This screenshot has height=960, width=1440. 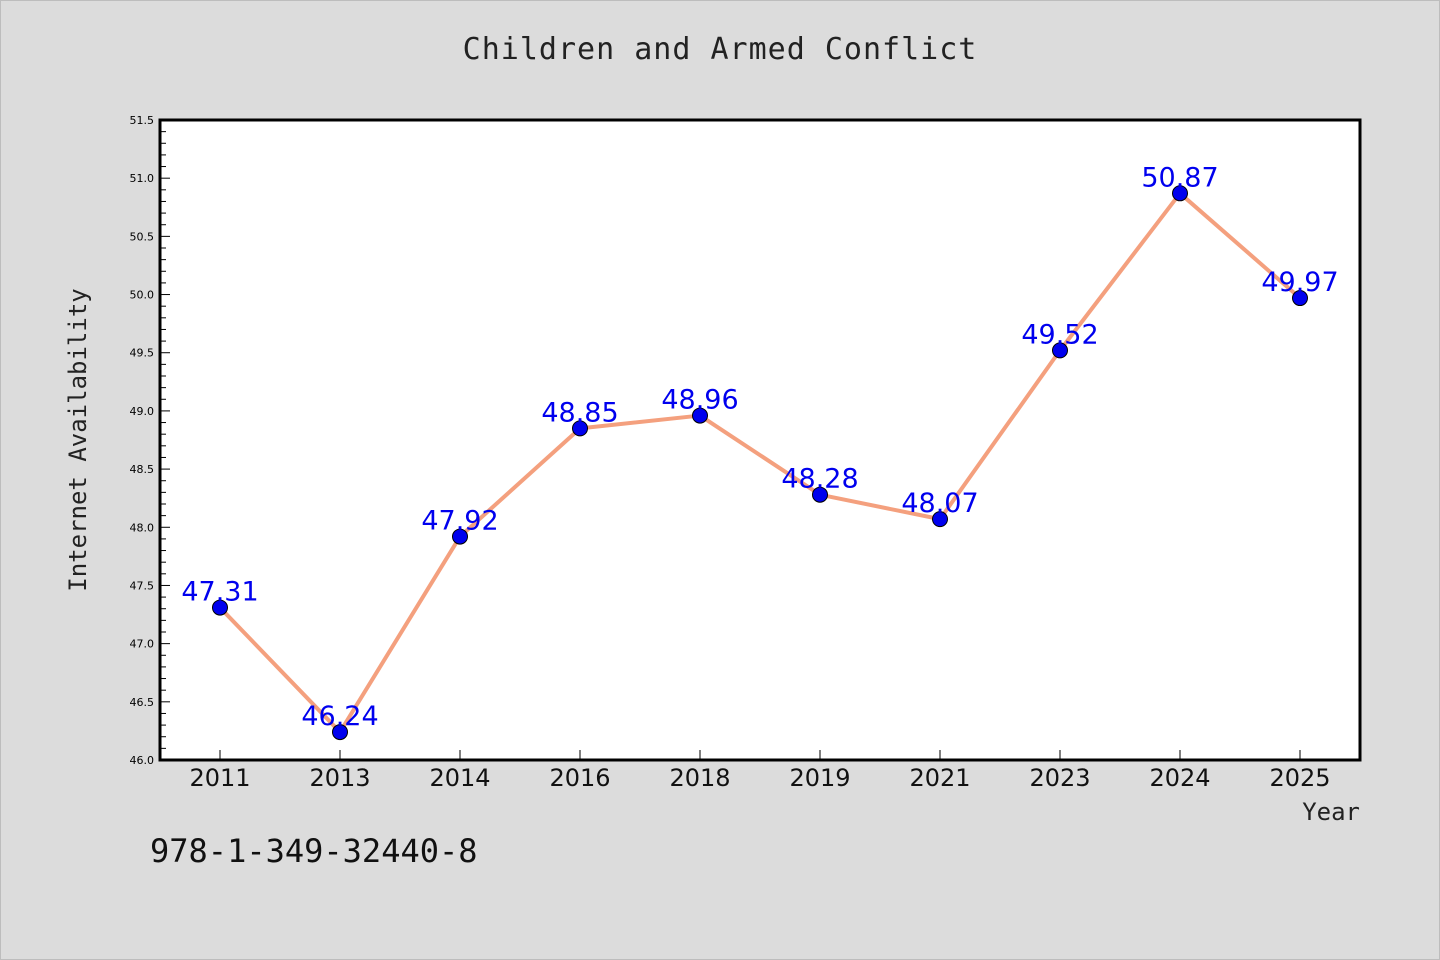 I want to click on x-tick-label: 2018, so click(x=699, y=778).